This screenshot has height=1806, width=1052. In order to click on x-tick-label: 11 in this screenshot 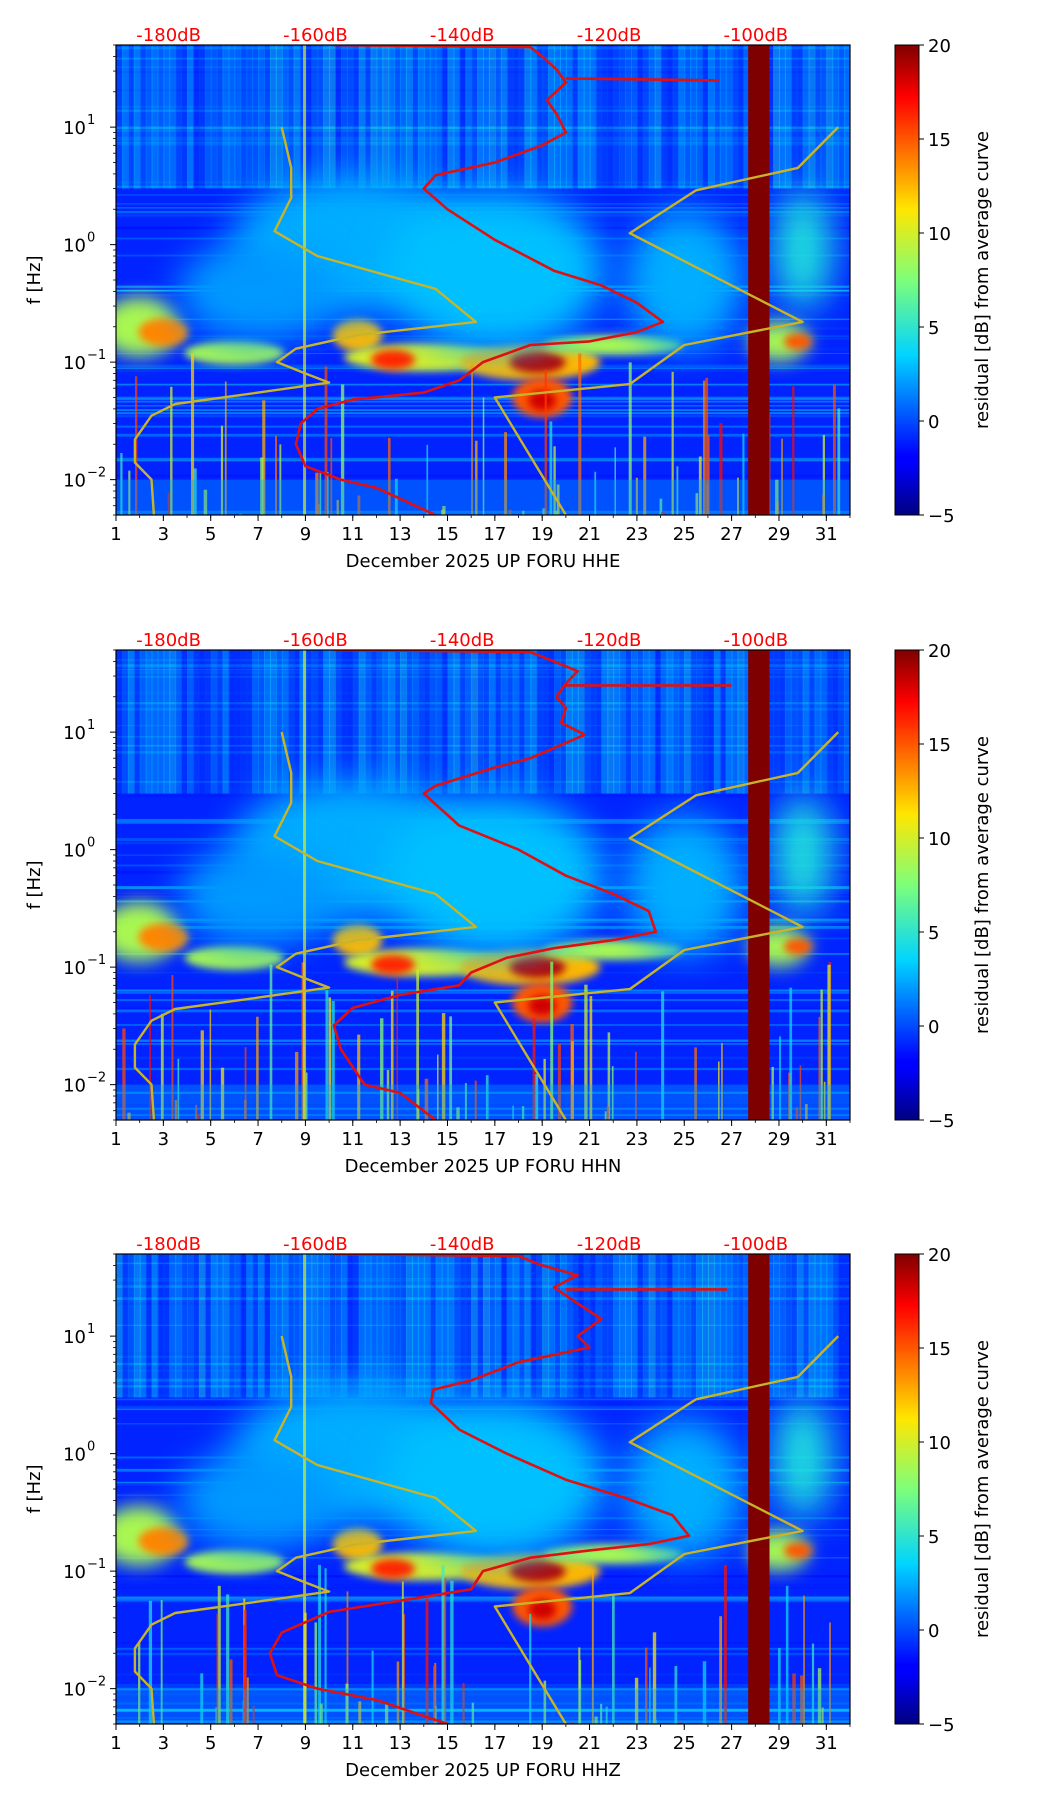, I will do `click(352, 534)`.